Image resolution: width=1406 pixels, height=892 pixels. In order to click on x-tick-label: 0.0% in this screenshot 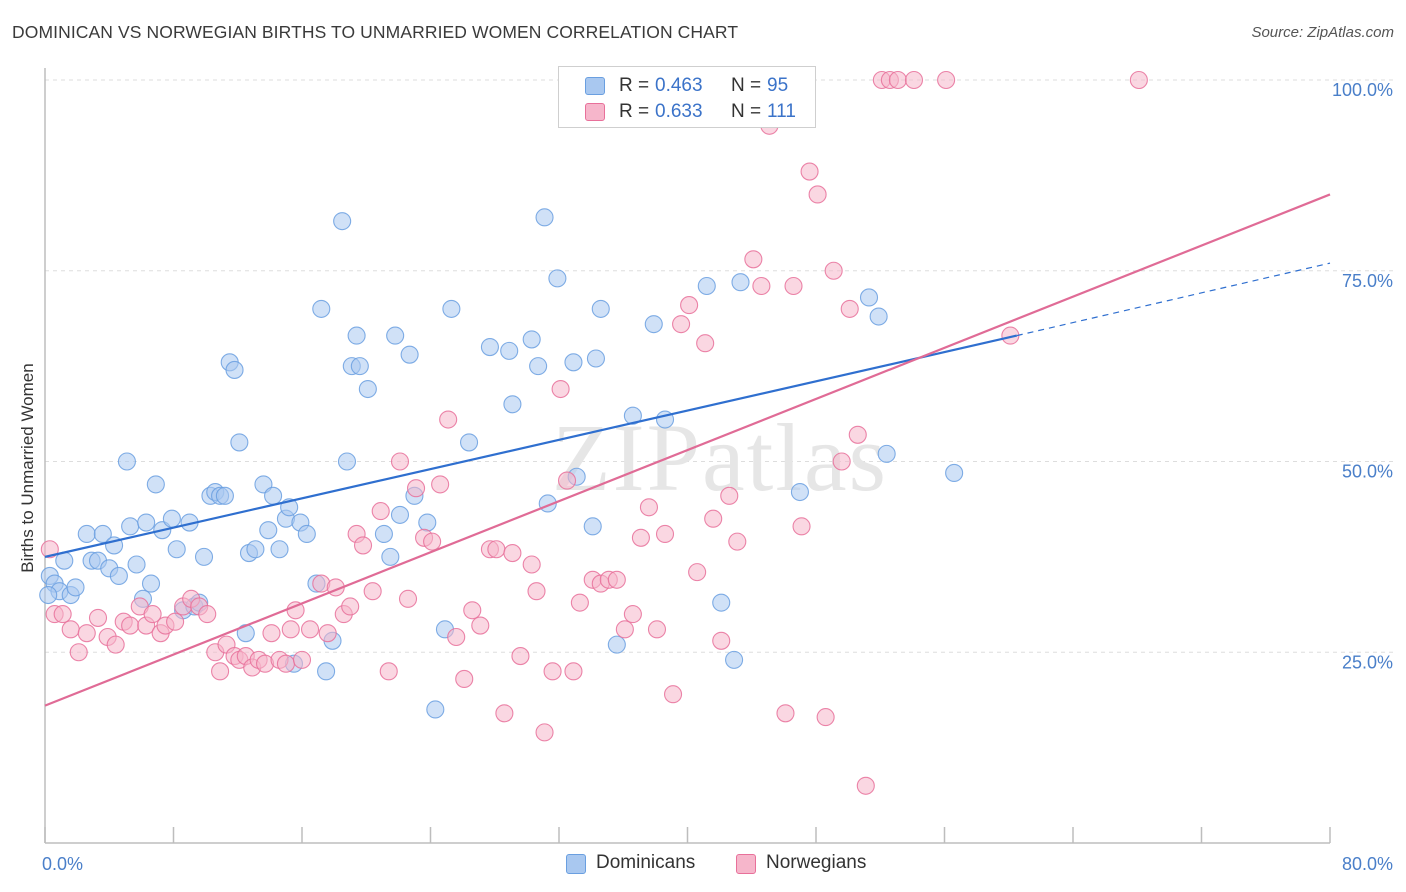, I will do `click(62, 864)`.